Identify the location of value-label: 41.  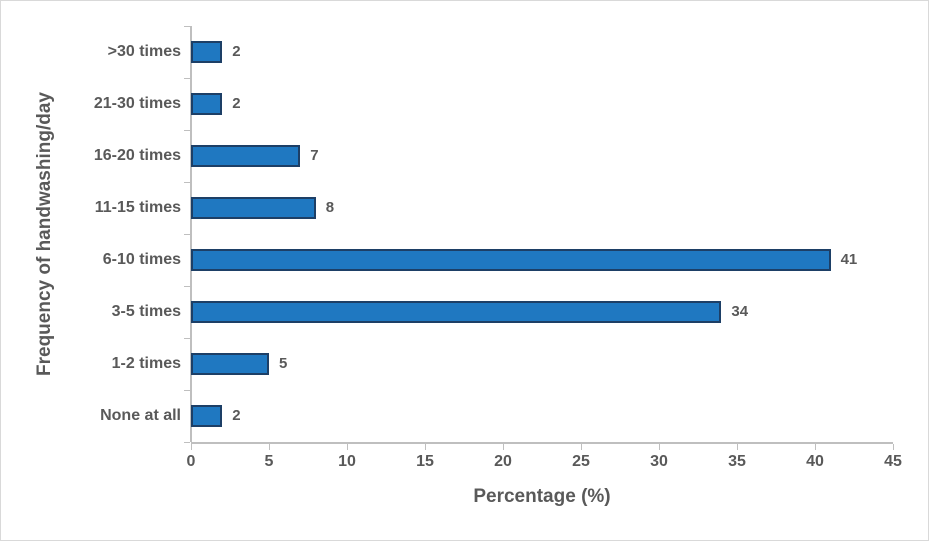
(849, 259).